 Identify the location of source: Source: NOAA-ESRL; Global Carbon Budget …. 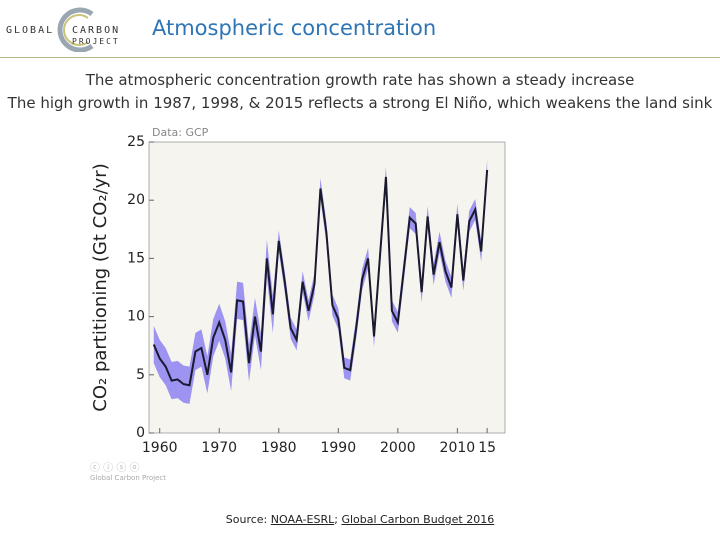
(360, 519).